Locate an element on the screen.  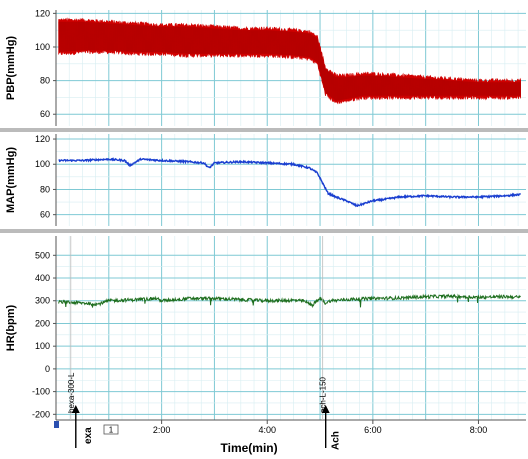
y-tick-label: 500 is located at coordinates (42, 255).